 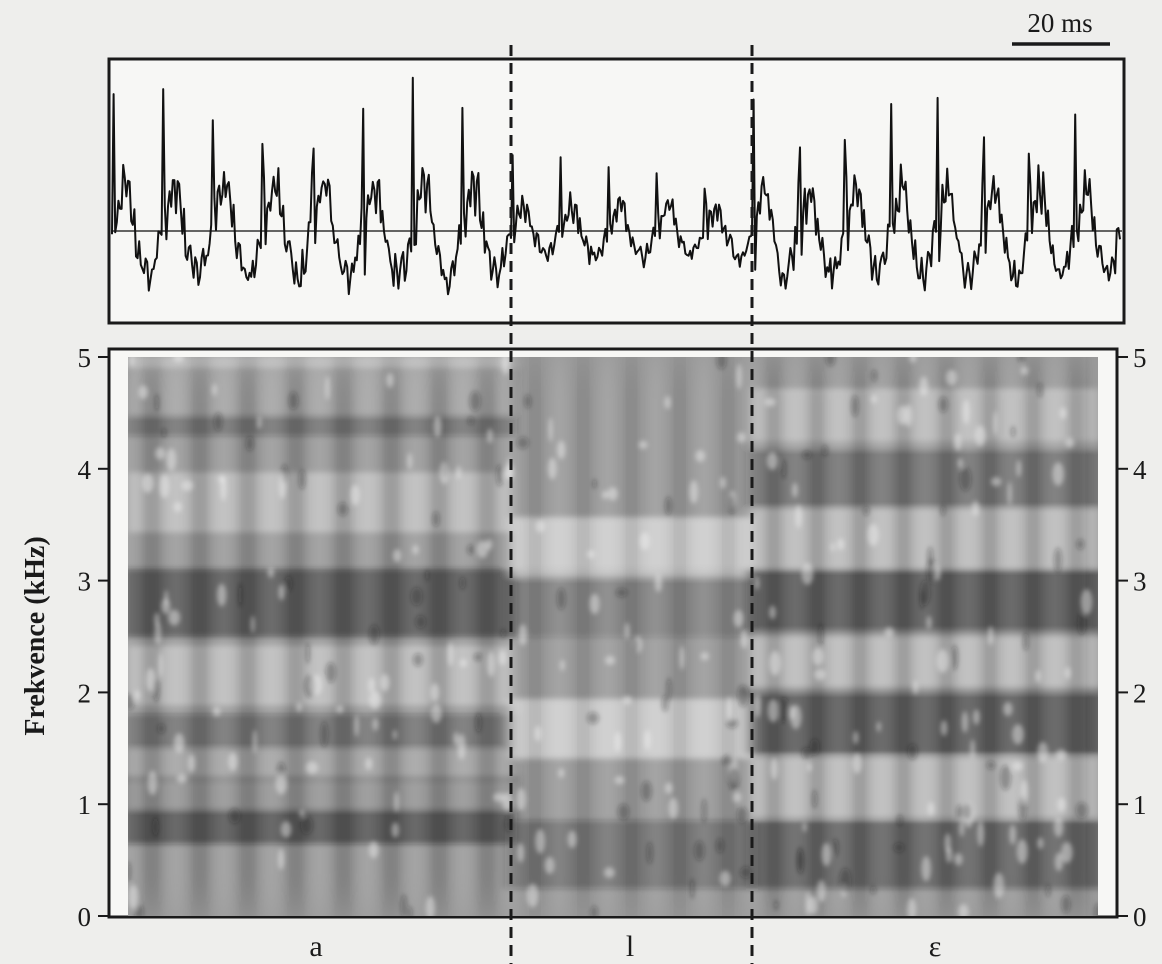 I want to click on segment-labels: a l ε, so click(x=625, y=946).